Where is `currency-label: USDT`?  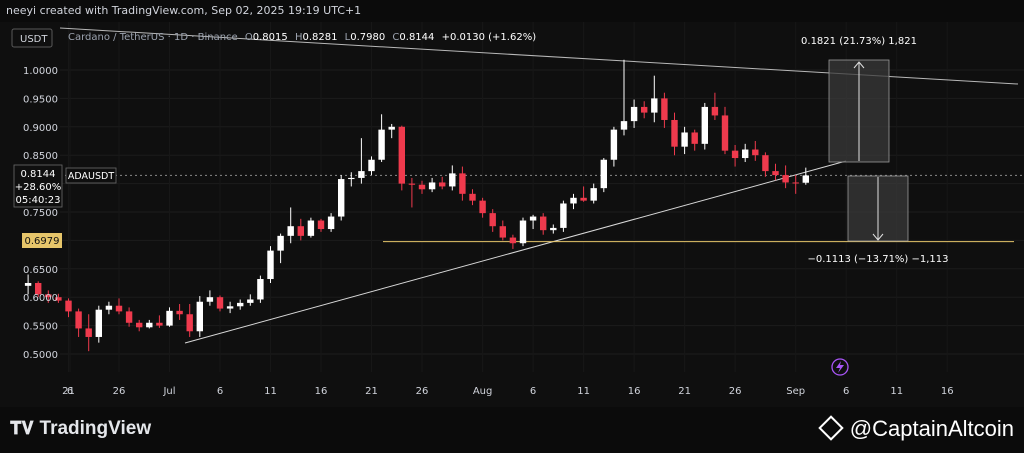
currency-label: USDT is located at coordinates (34, 39).